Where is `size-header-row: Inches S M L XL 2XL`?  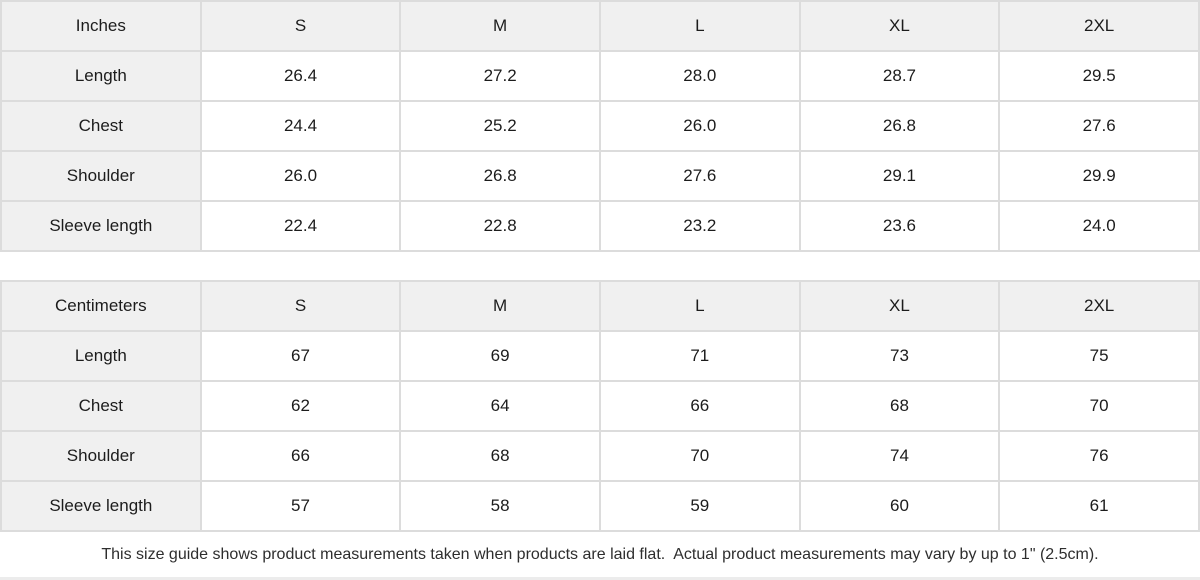
size-header-row: Inches S M L XL 2XL is located at coordinates (601, 27).